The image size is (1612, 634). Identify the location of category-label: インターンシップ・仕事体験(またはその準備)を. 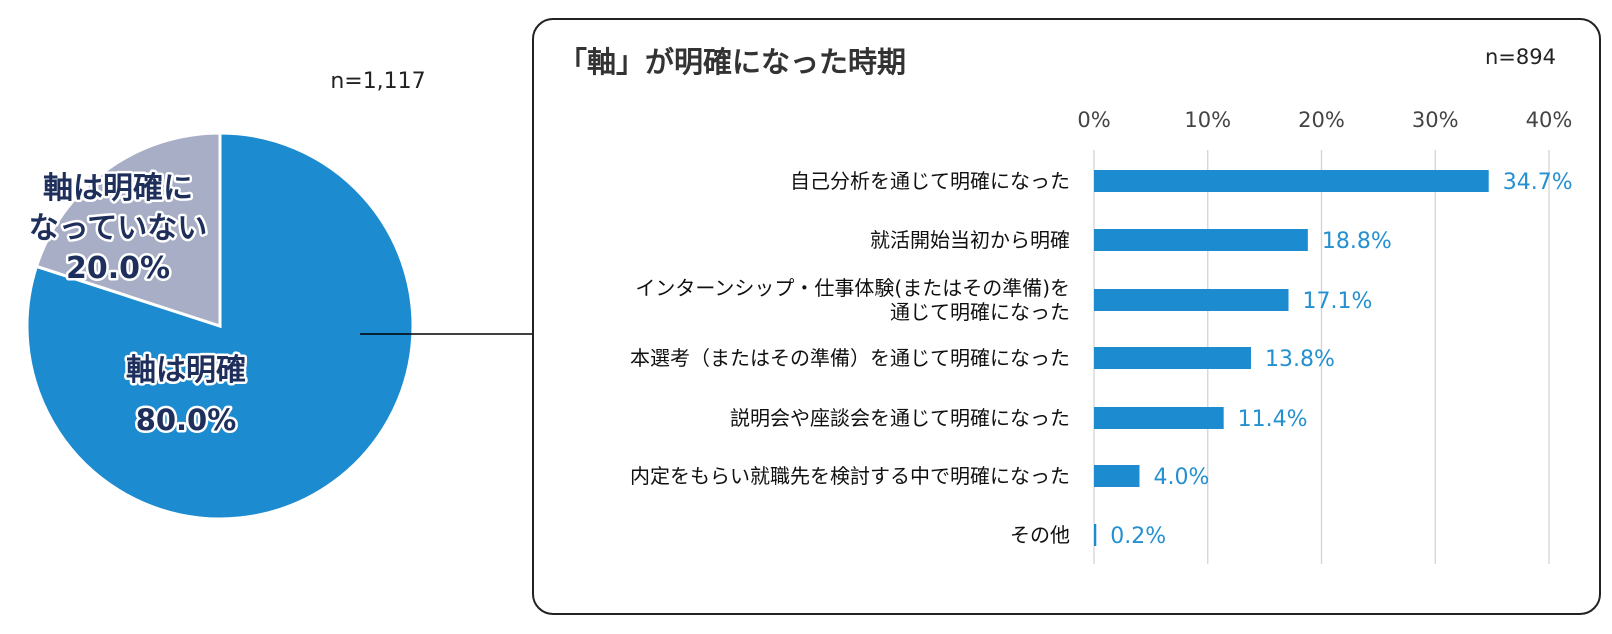
(852, 288).